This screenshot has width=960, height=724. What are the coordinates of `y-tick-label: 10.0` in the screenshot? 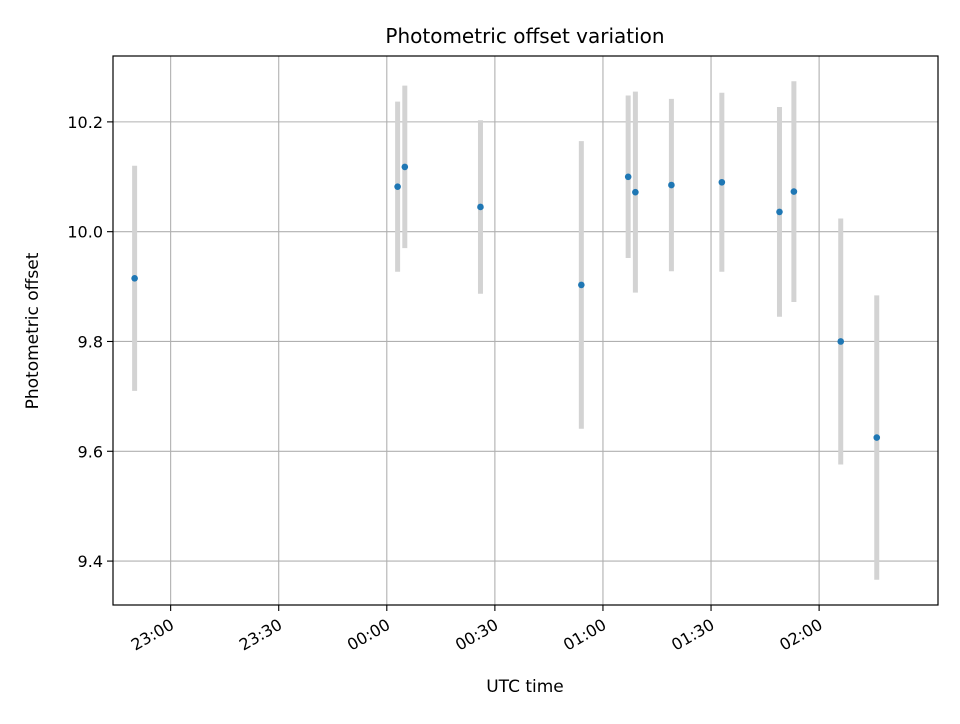 It's located at (85, 232).